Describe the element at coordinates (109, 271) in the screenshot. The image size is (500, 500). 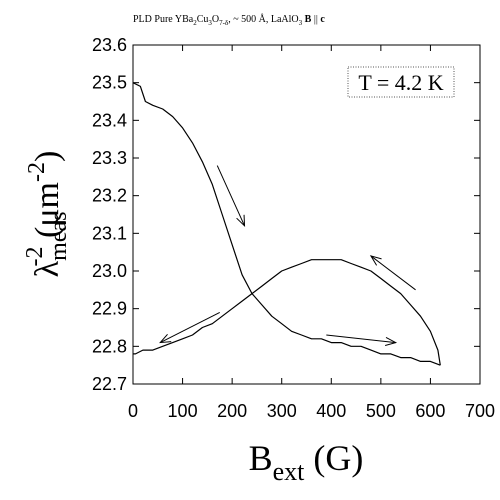
I see `y-tick-label: 23.0` at that location.